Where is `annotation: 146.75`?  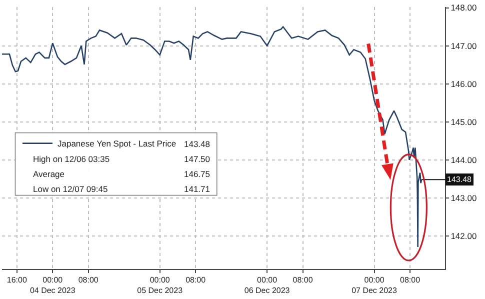 annotation: 146.75 is located at coordinates (197, 174).